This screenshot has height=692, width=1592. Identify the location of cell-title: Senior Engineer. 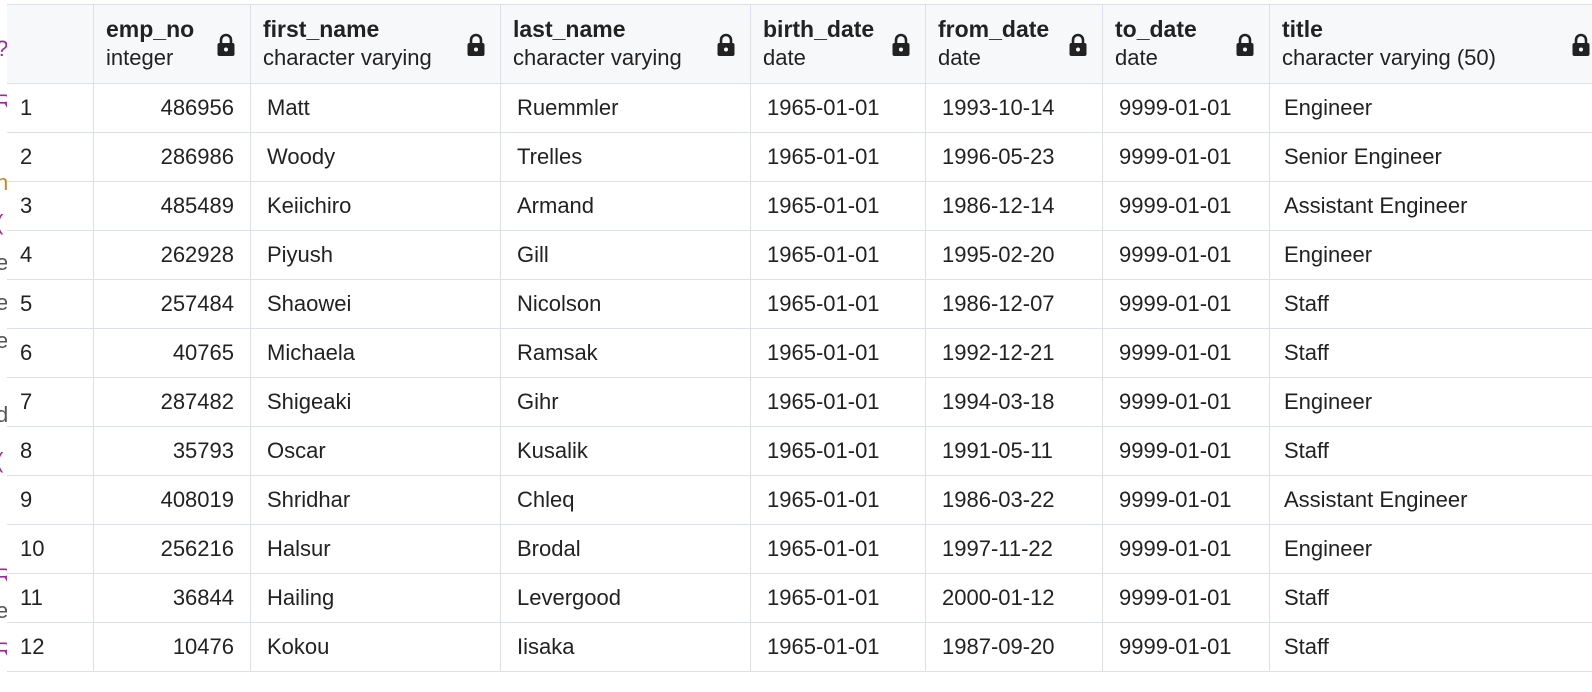
(1430, 157).